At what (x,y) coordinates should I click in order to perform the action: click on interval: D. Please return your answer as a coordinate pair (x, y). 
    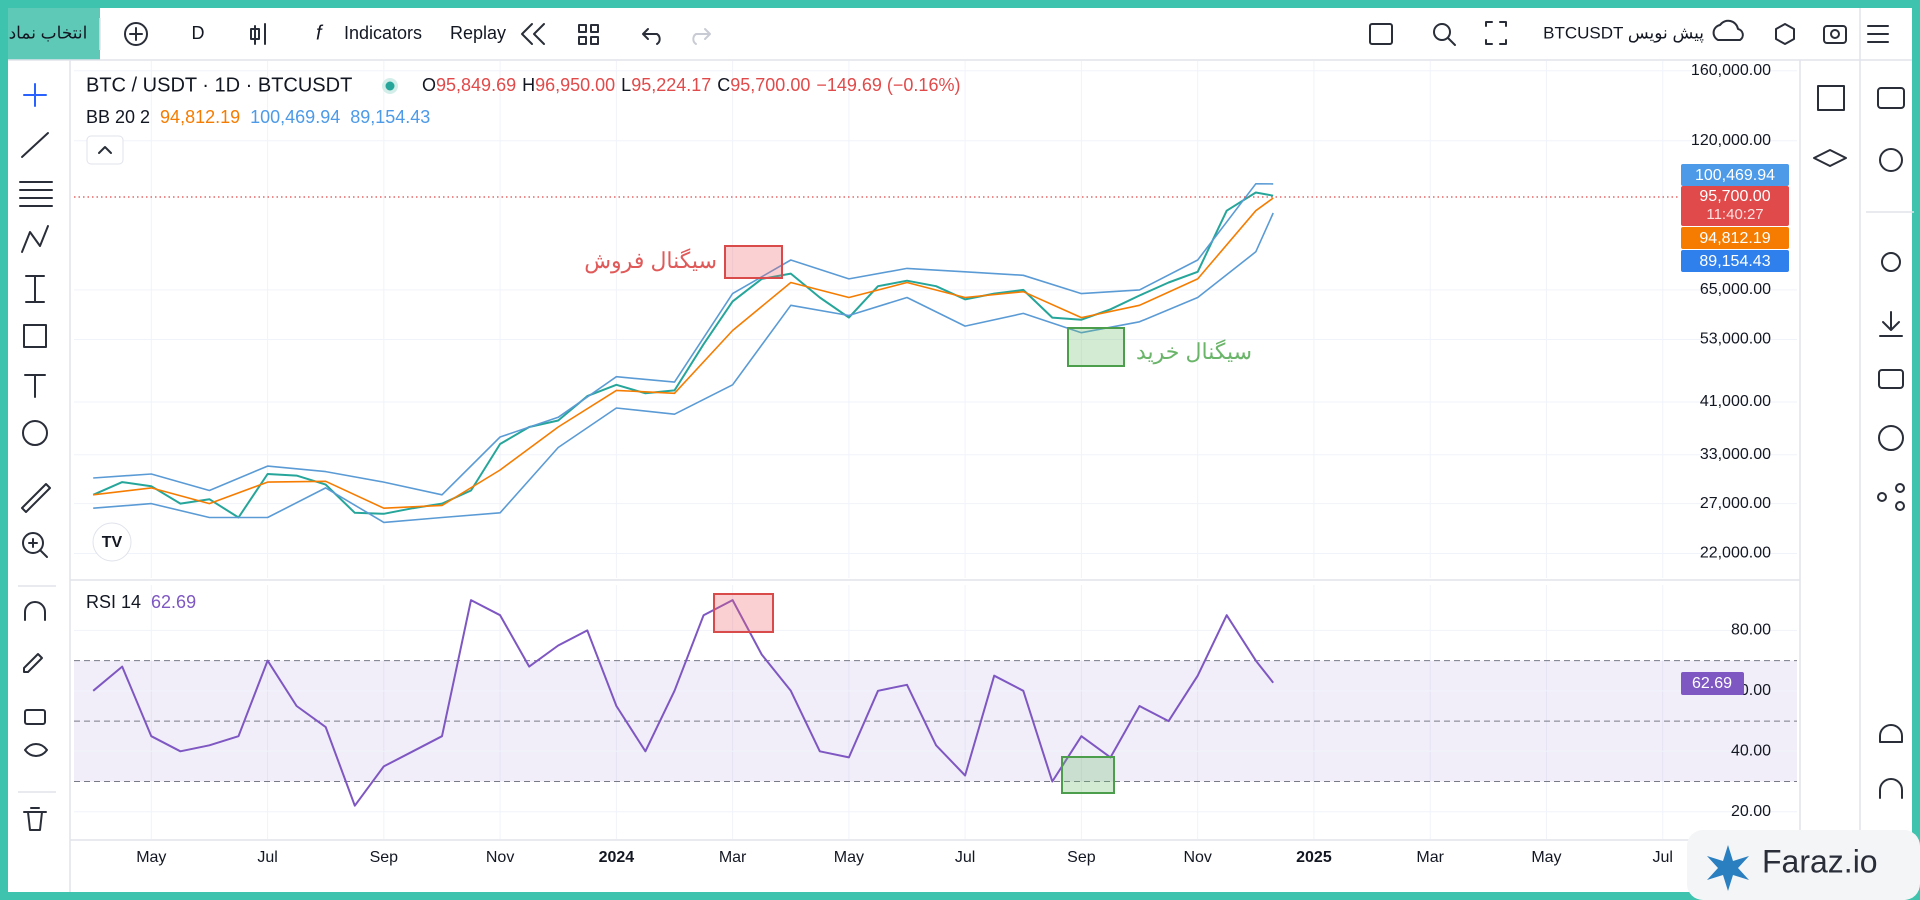
    Looking at the image, I should click on (198, 33).